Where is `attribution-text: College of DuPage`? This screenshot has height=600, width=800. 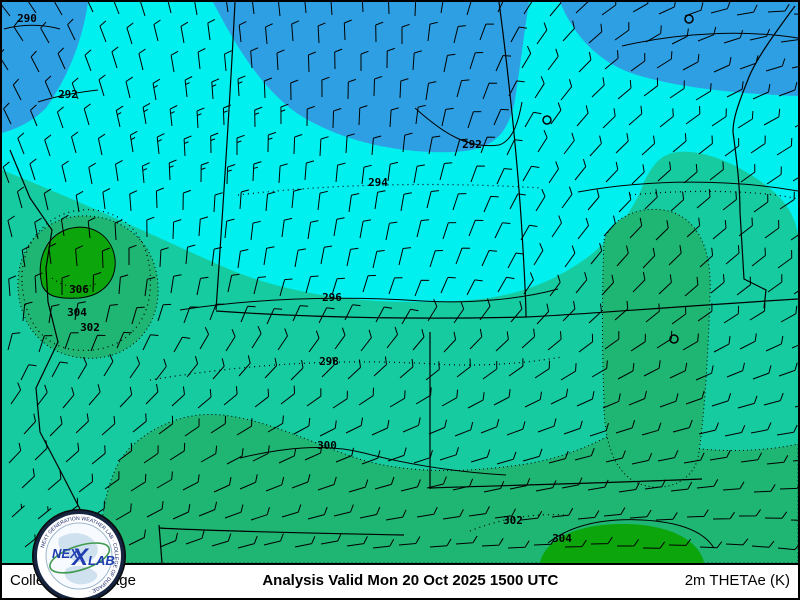
attribution-text: College of DuPage is located at coordinates (73, 580).